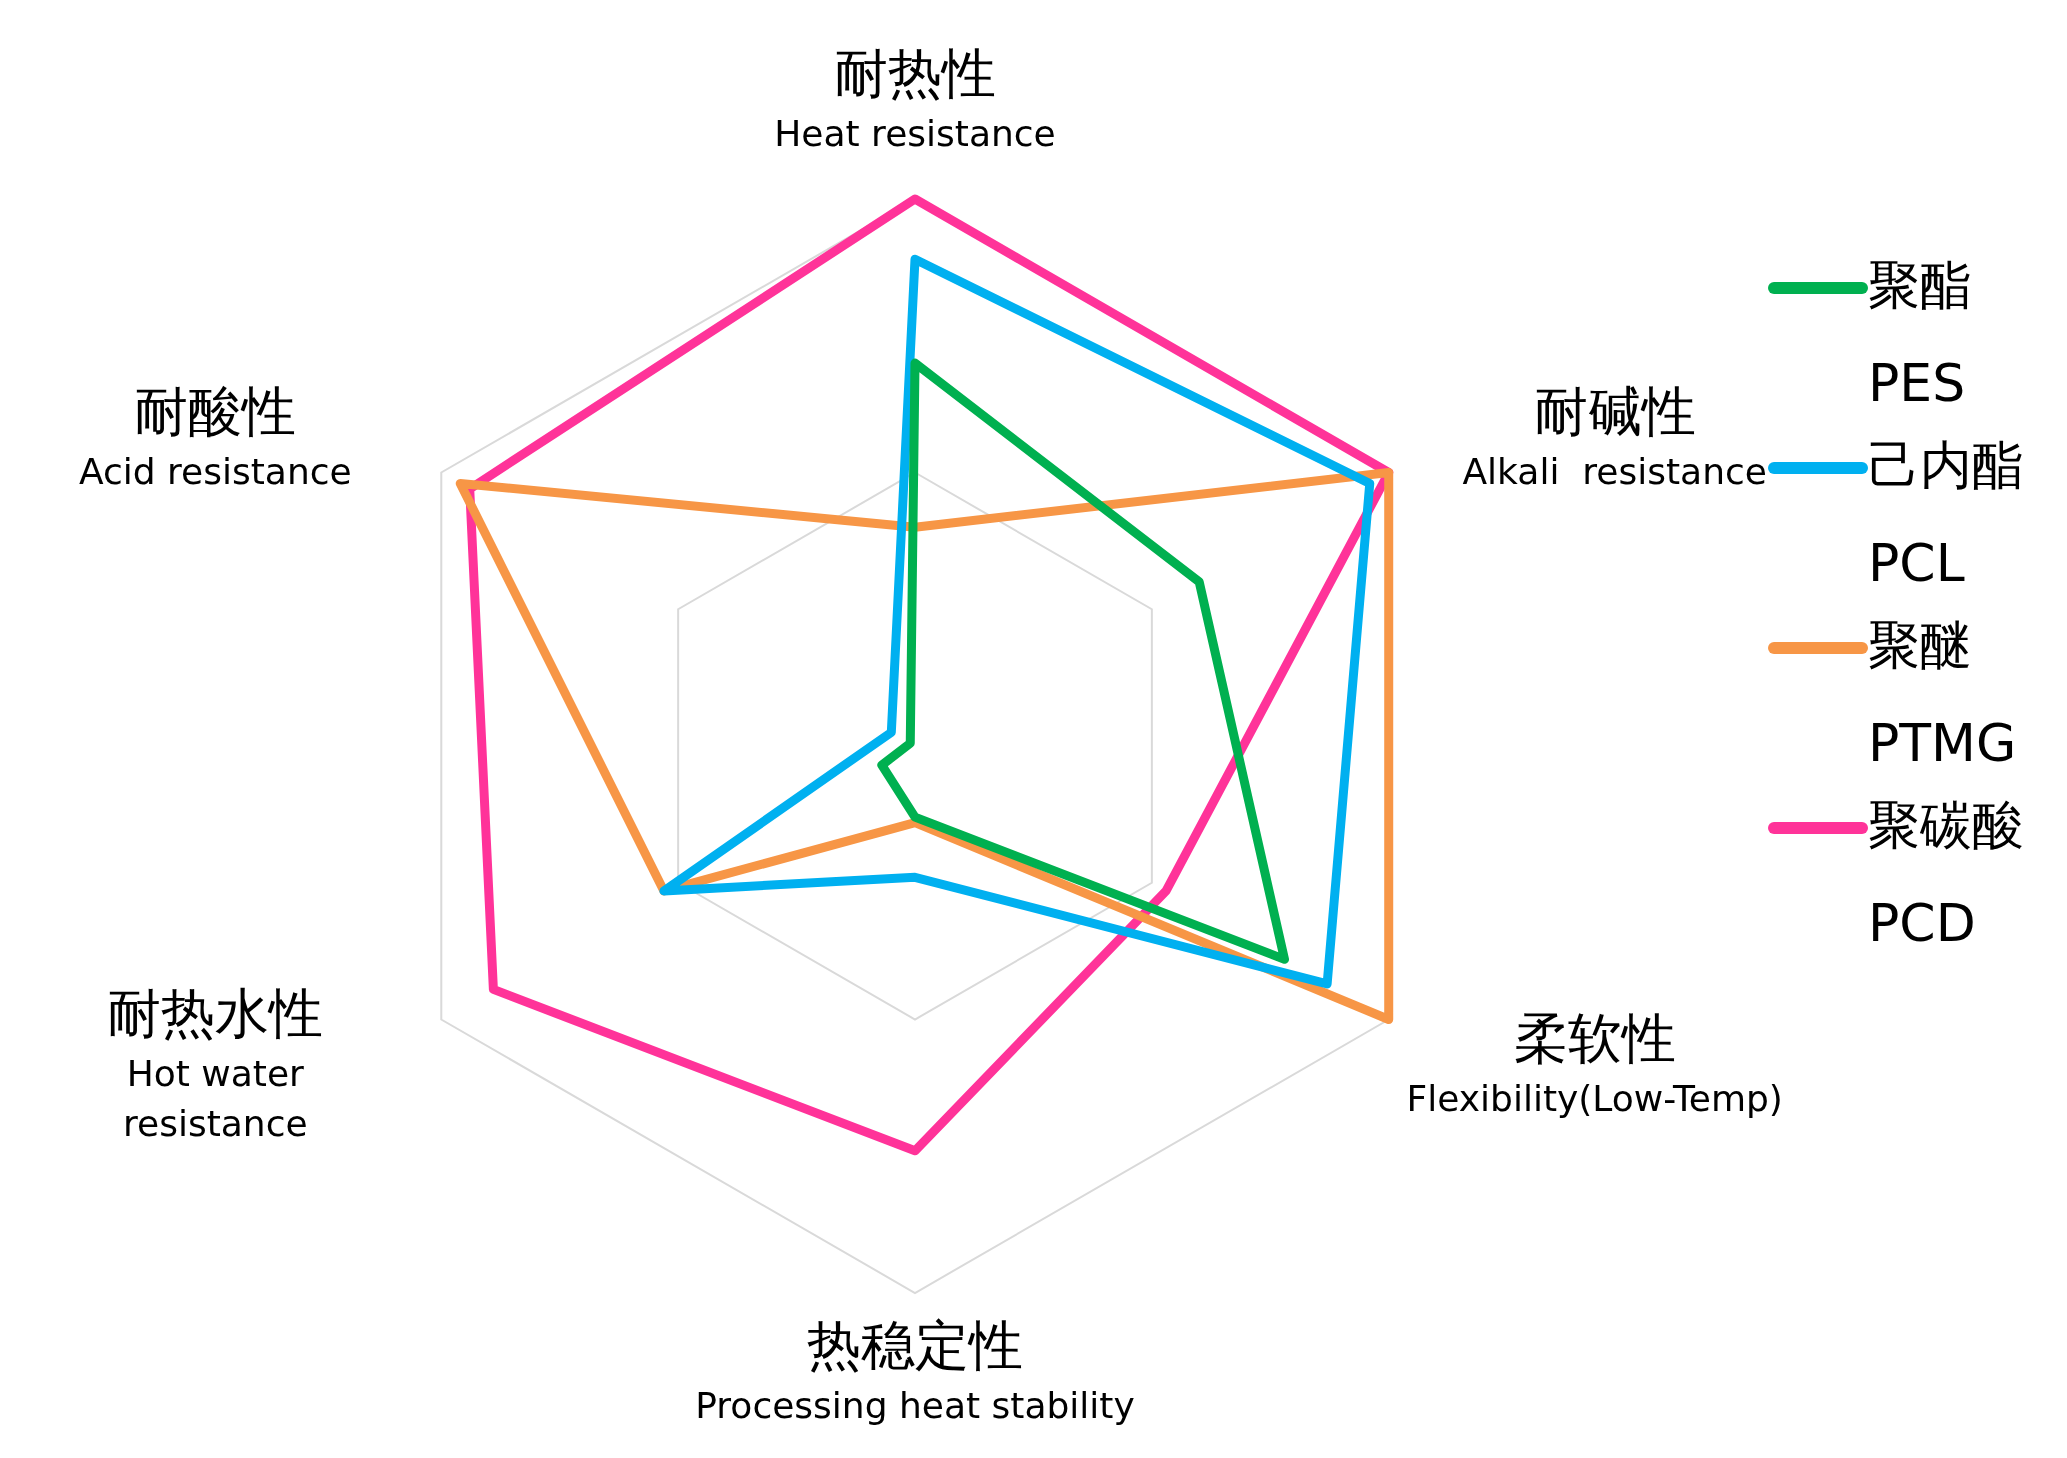 This screenshot has height=1458, width=2067. What do you see at coordinates (1946, 514) in the screenshot?
I see `legend-label: 己内酯 PCL` at bounding box center [1946, 514].